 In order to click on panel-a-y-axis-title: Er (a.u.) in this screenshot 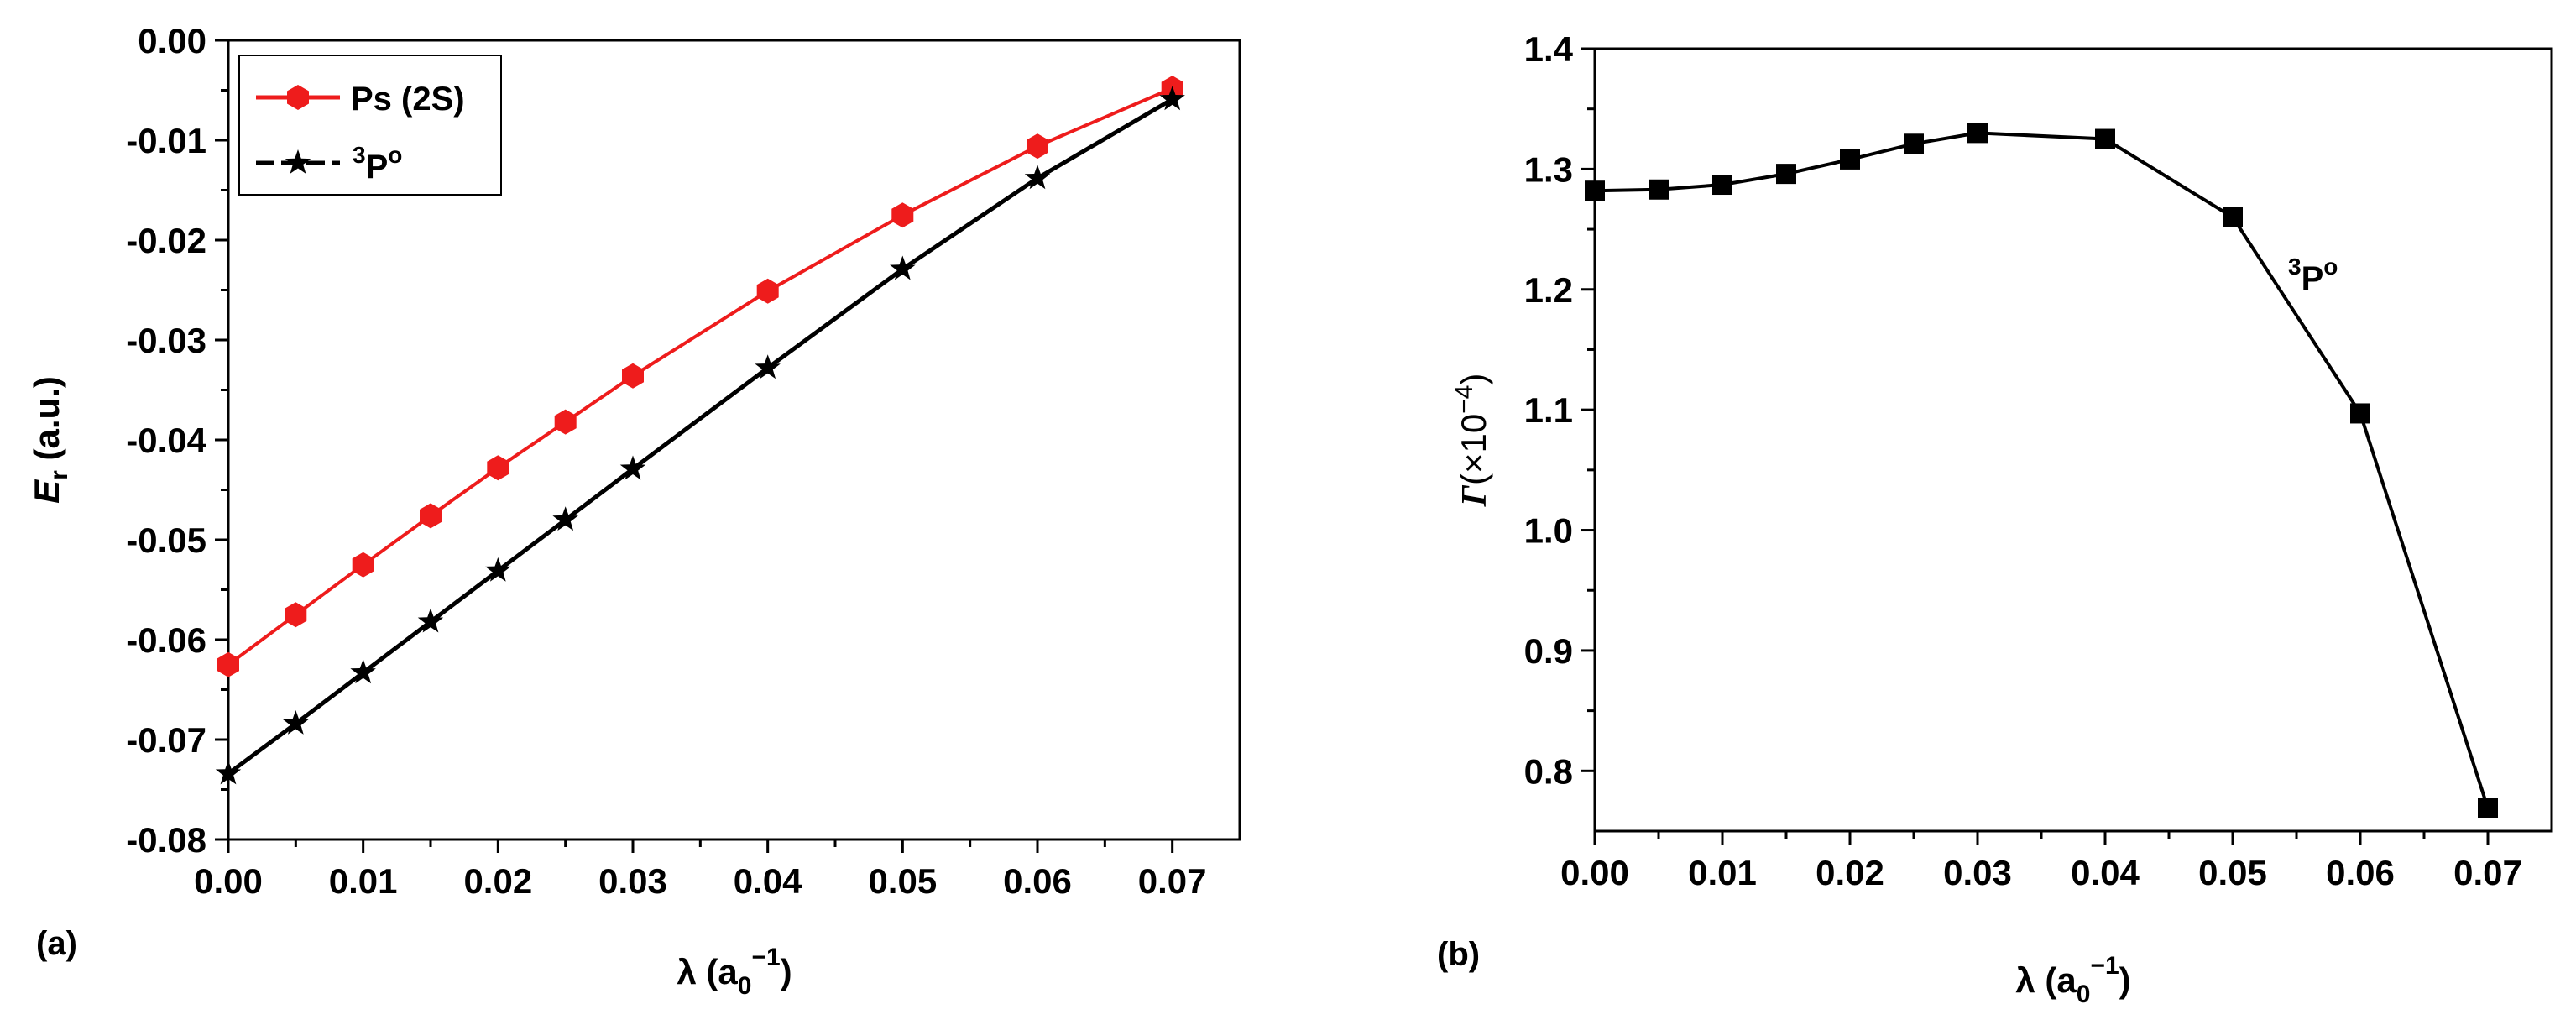, I will do `click(50, 440)`.